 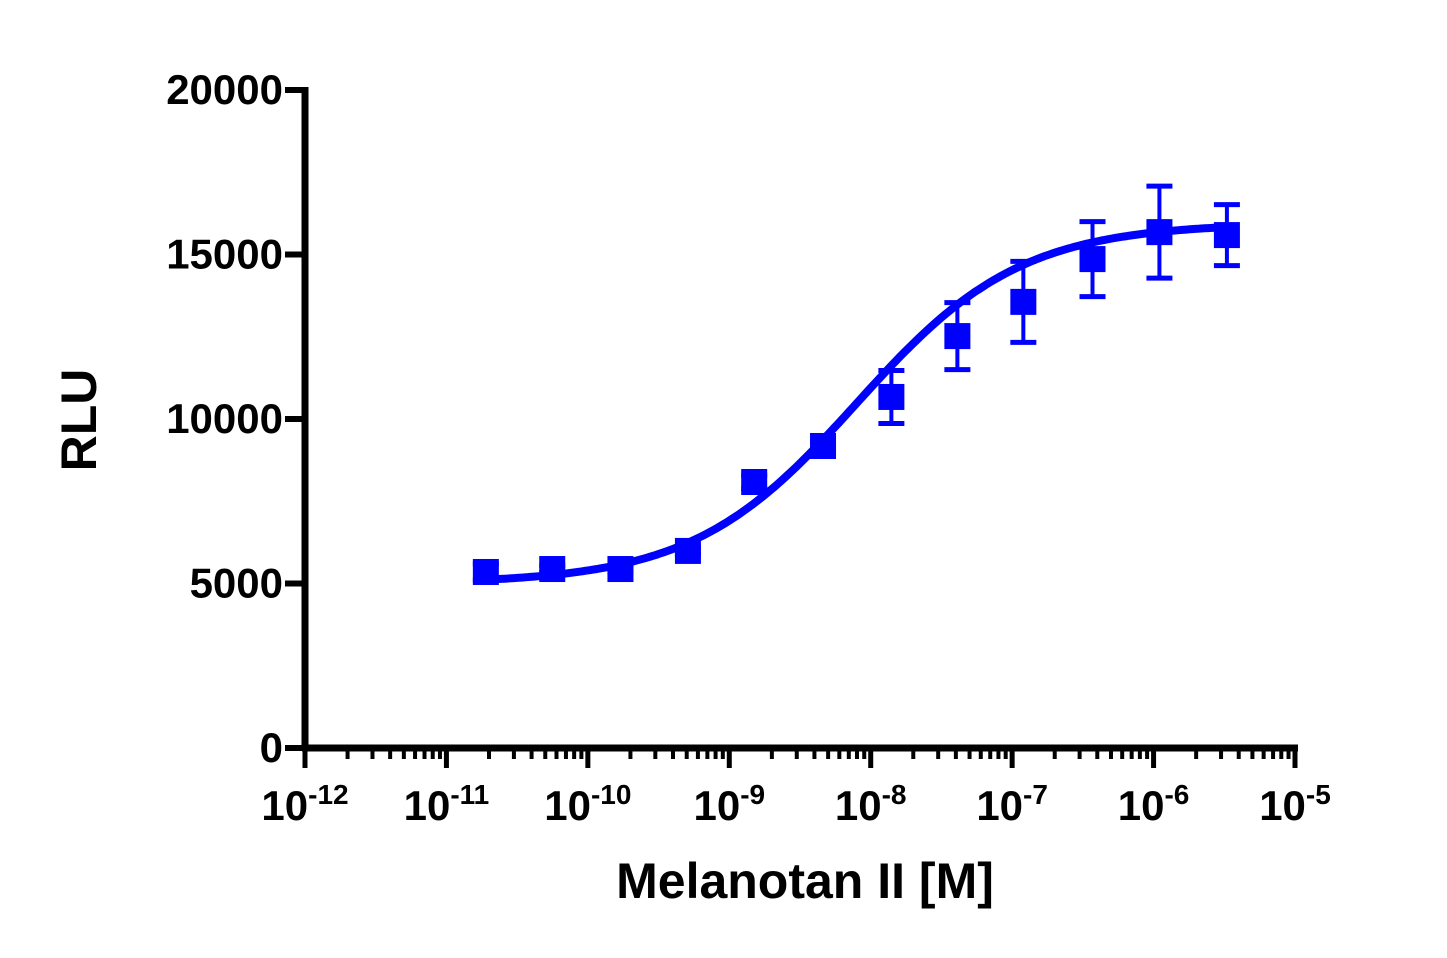 I want to click on x-tick-label: 10⁻¹⁰, so click(x=587, y=804).